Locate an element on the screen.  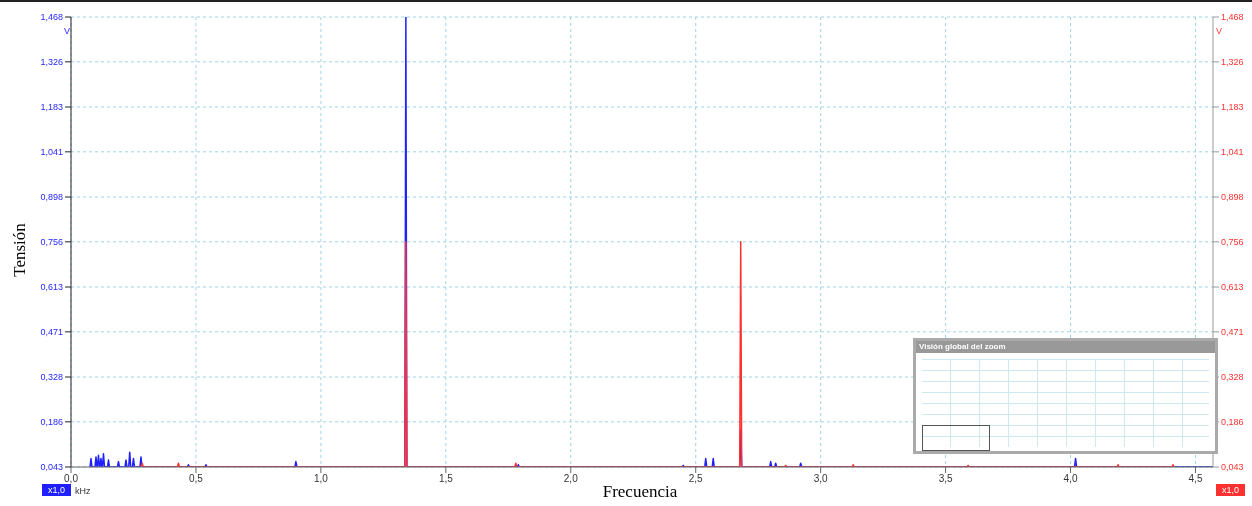
y2-tick-label: 0,898 is located at coordinates (1232, 197).